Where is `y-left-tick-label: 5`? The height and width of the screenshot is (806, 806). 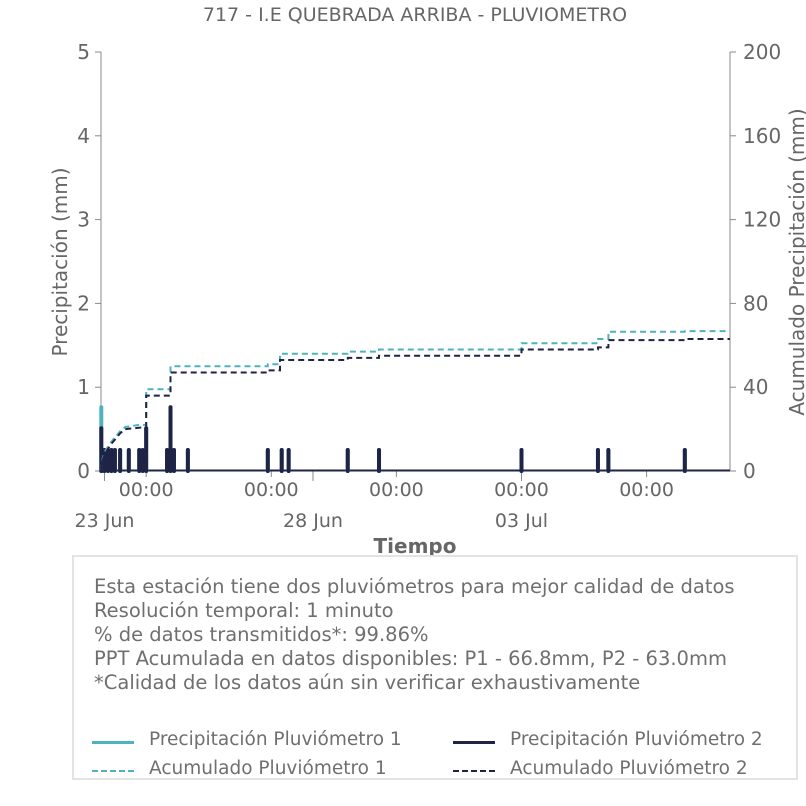
y-left-tick-label: 5 is located at coordinates (83, 52).